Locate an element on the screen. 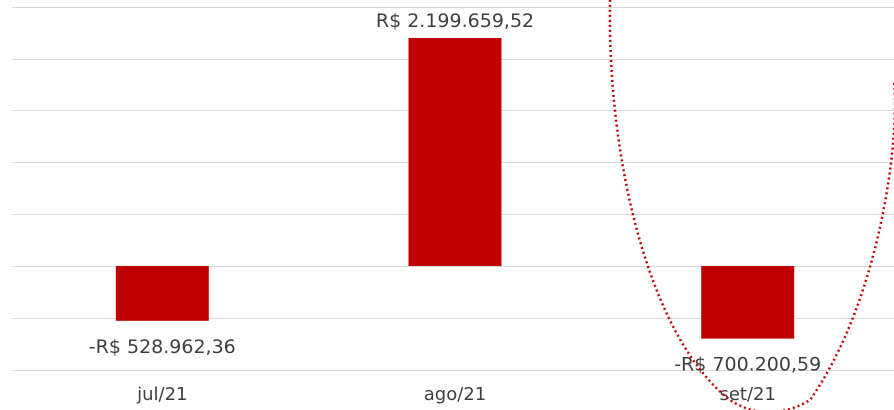 The height and width of the screenshot is (410, 894). x-axis-tick-labels: jul/21 ago/21 set/21 is located at coordinates (456, 394).